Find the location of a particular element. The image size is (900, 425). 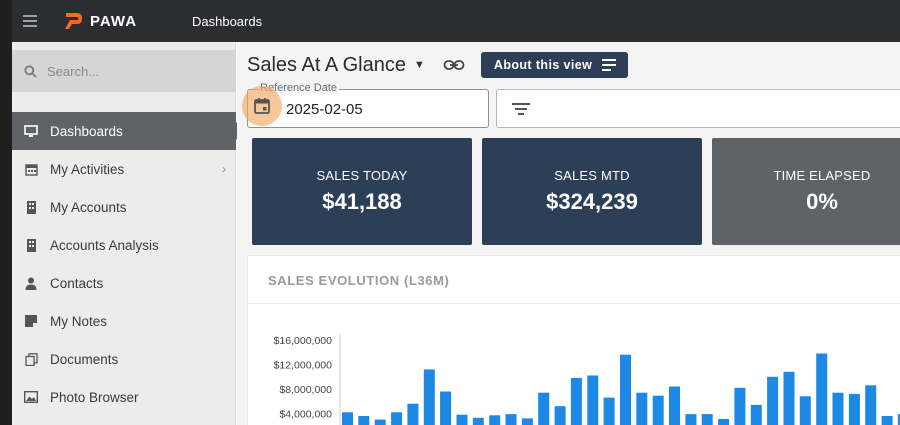

view-header: Sales At A Glance ▼ About this view is located at coordinates (438, 65).